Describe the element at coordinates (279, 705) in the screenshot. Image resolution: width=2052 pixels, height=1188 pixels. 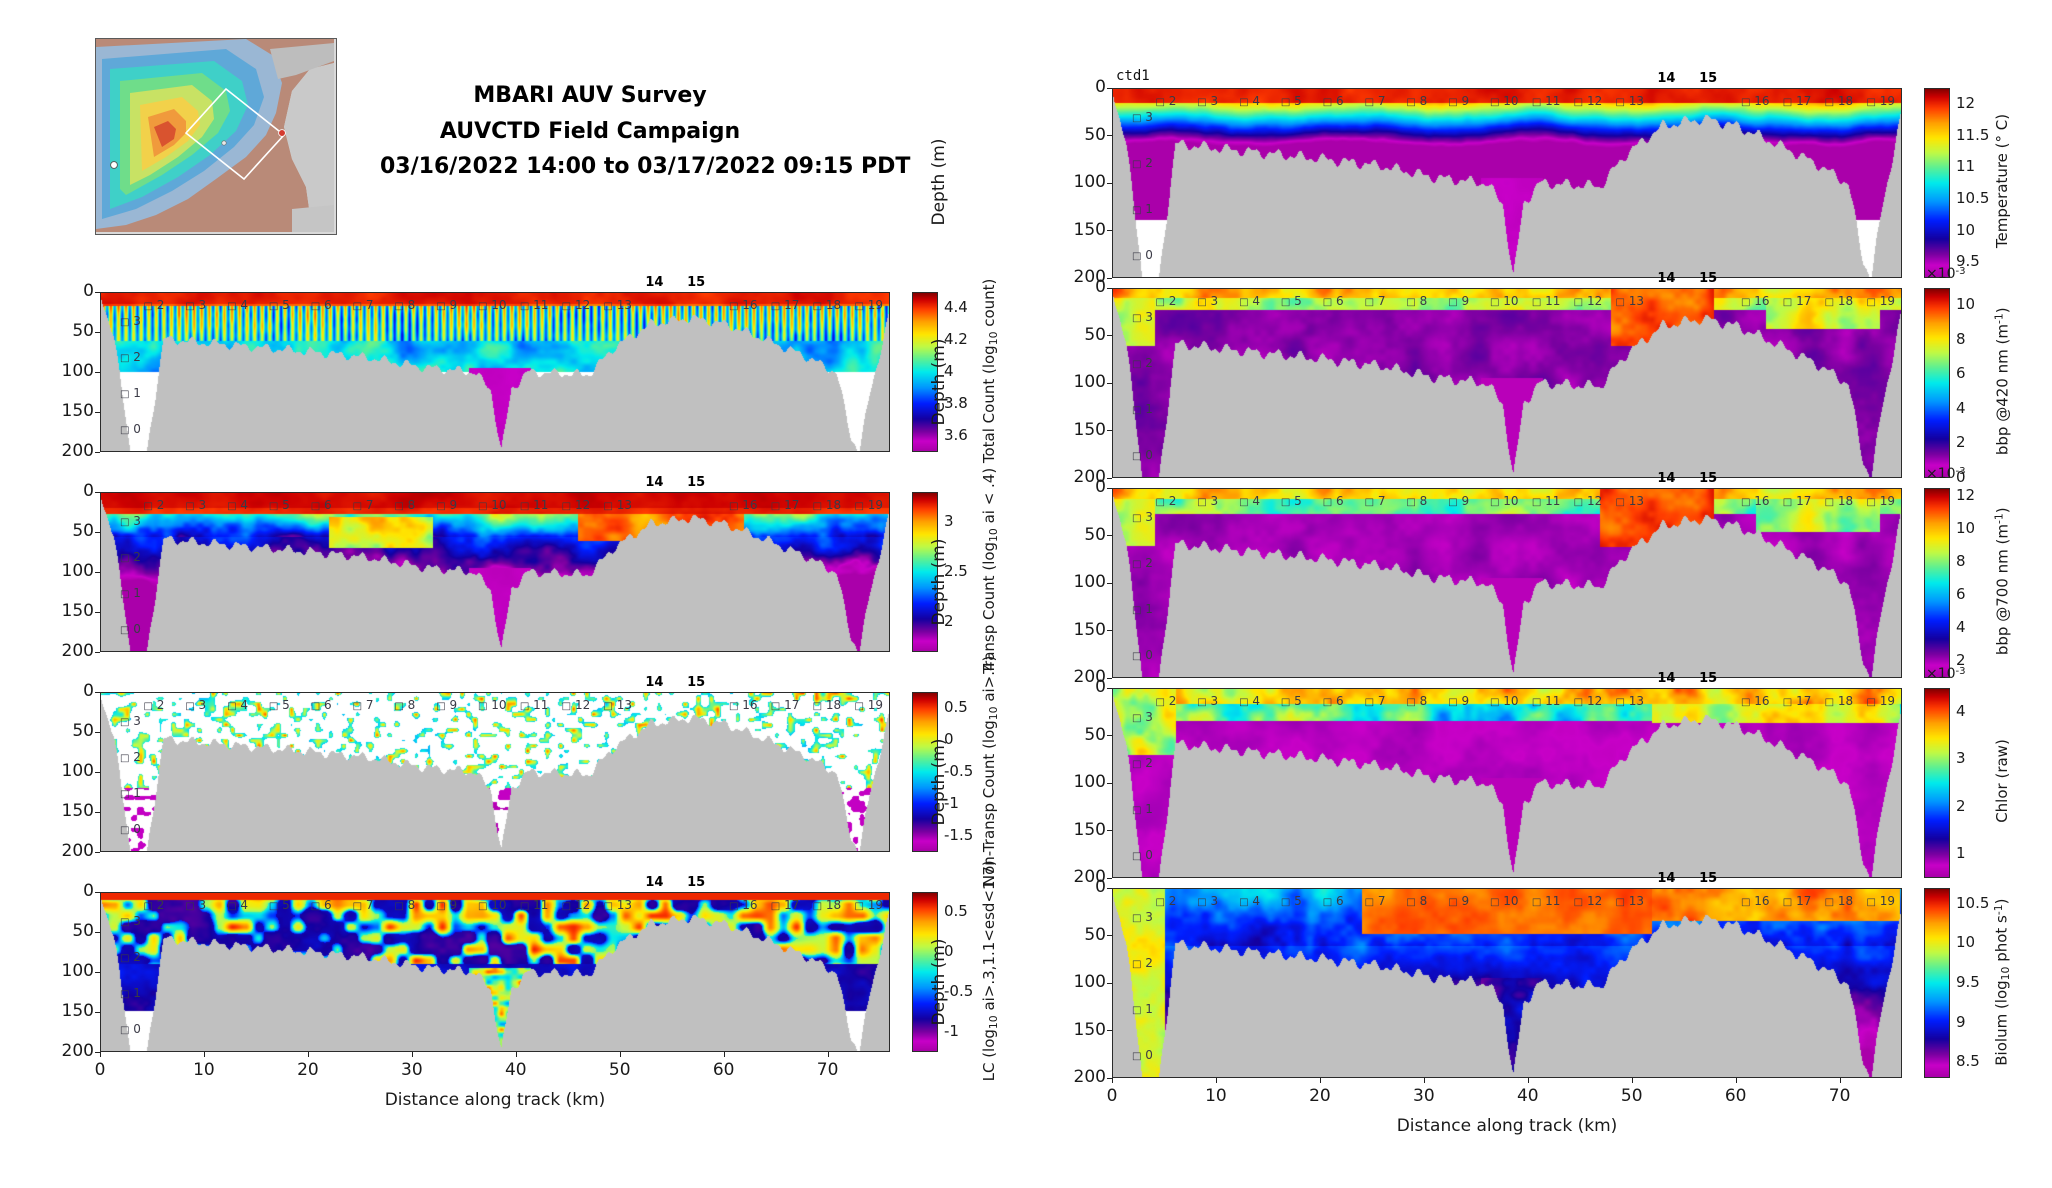
I see `station-label-5: □ 5` at that location.